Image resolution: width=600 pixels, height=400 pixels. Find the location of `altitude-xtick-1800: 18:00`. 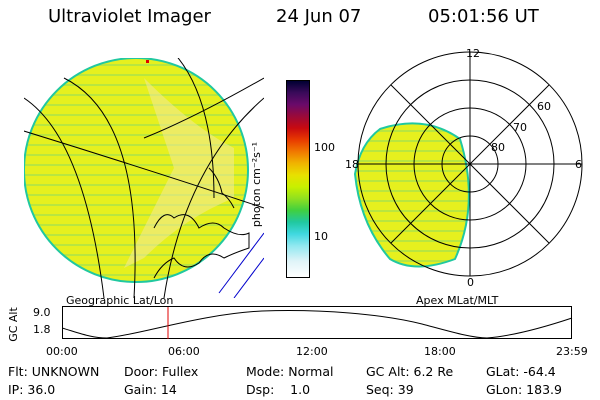

altitude-xtick-1800: 18:00 is located at coordinates (440, 351).